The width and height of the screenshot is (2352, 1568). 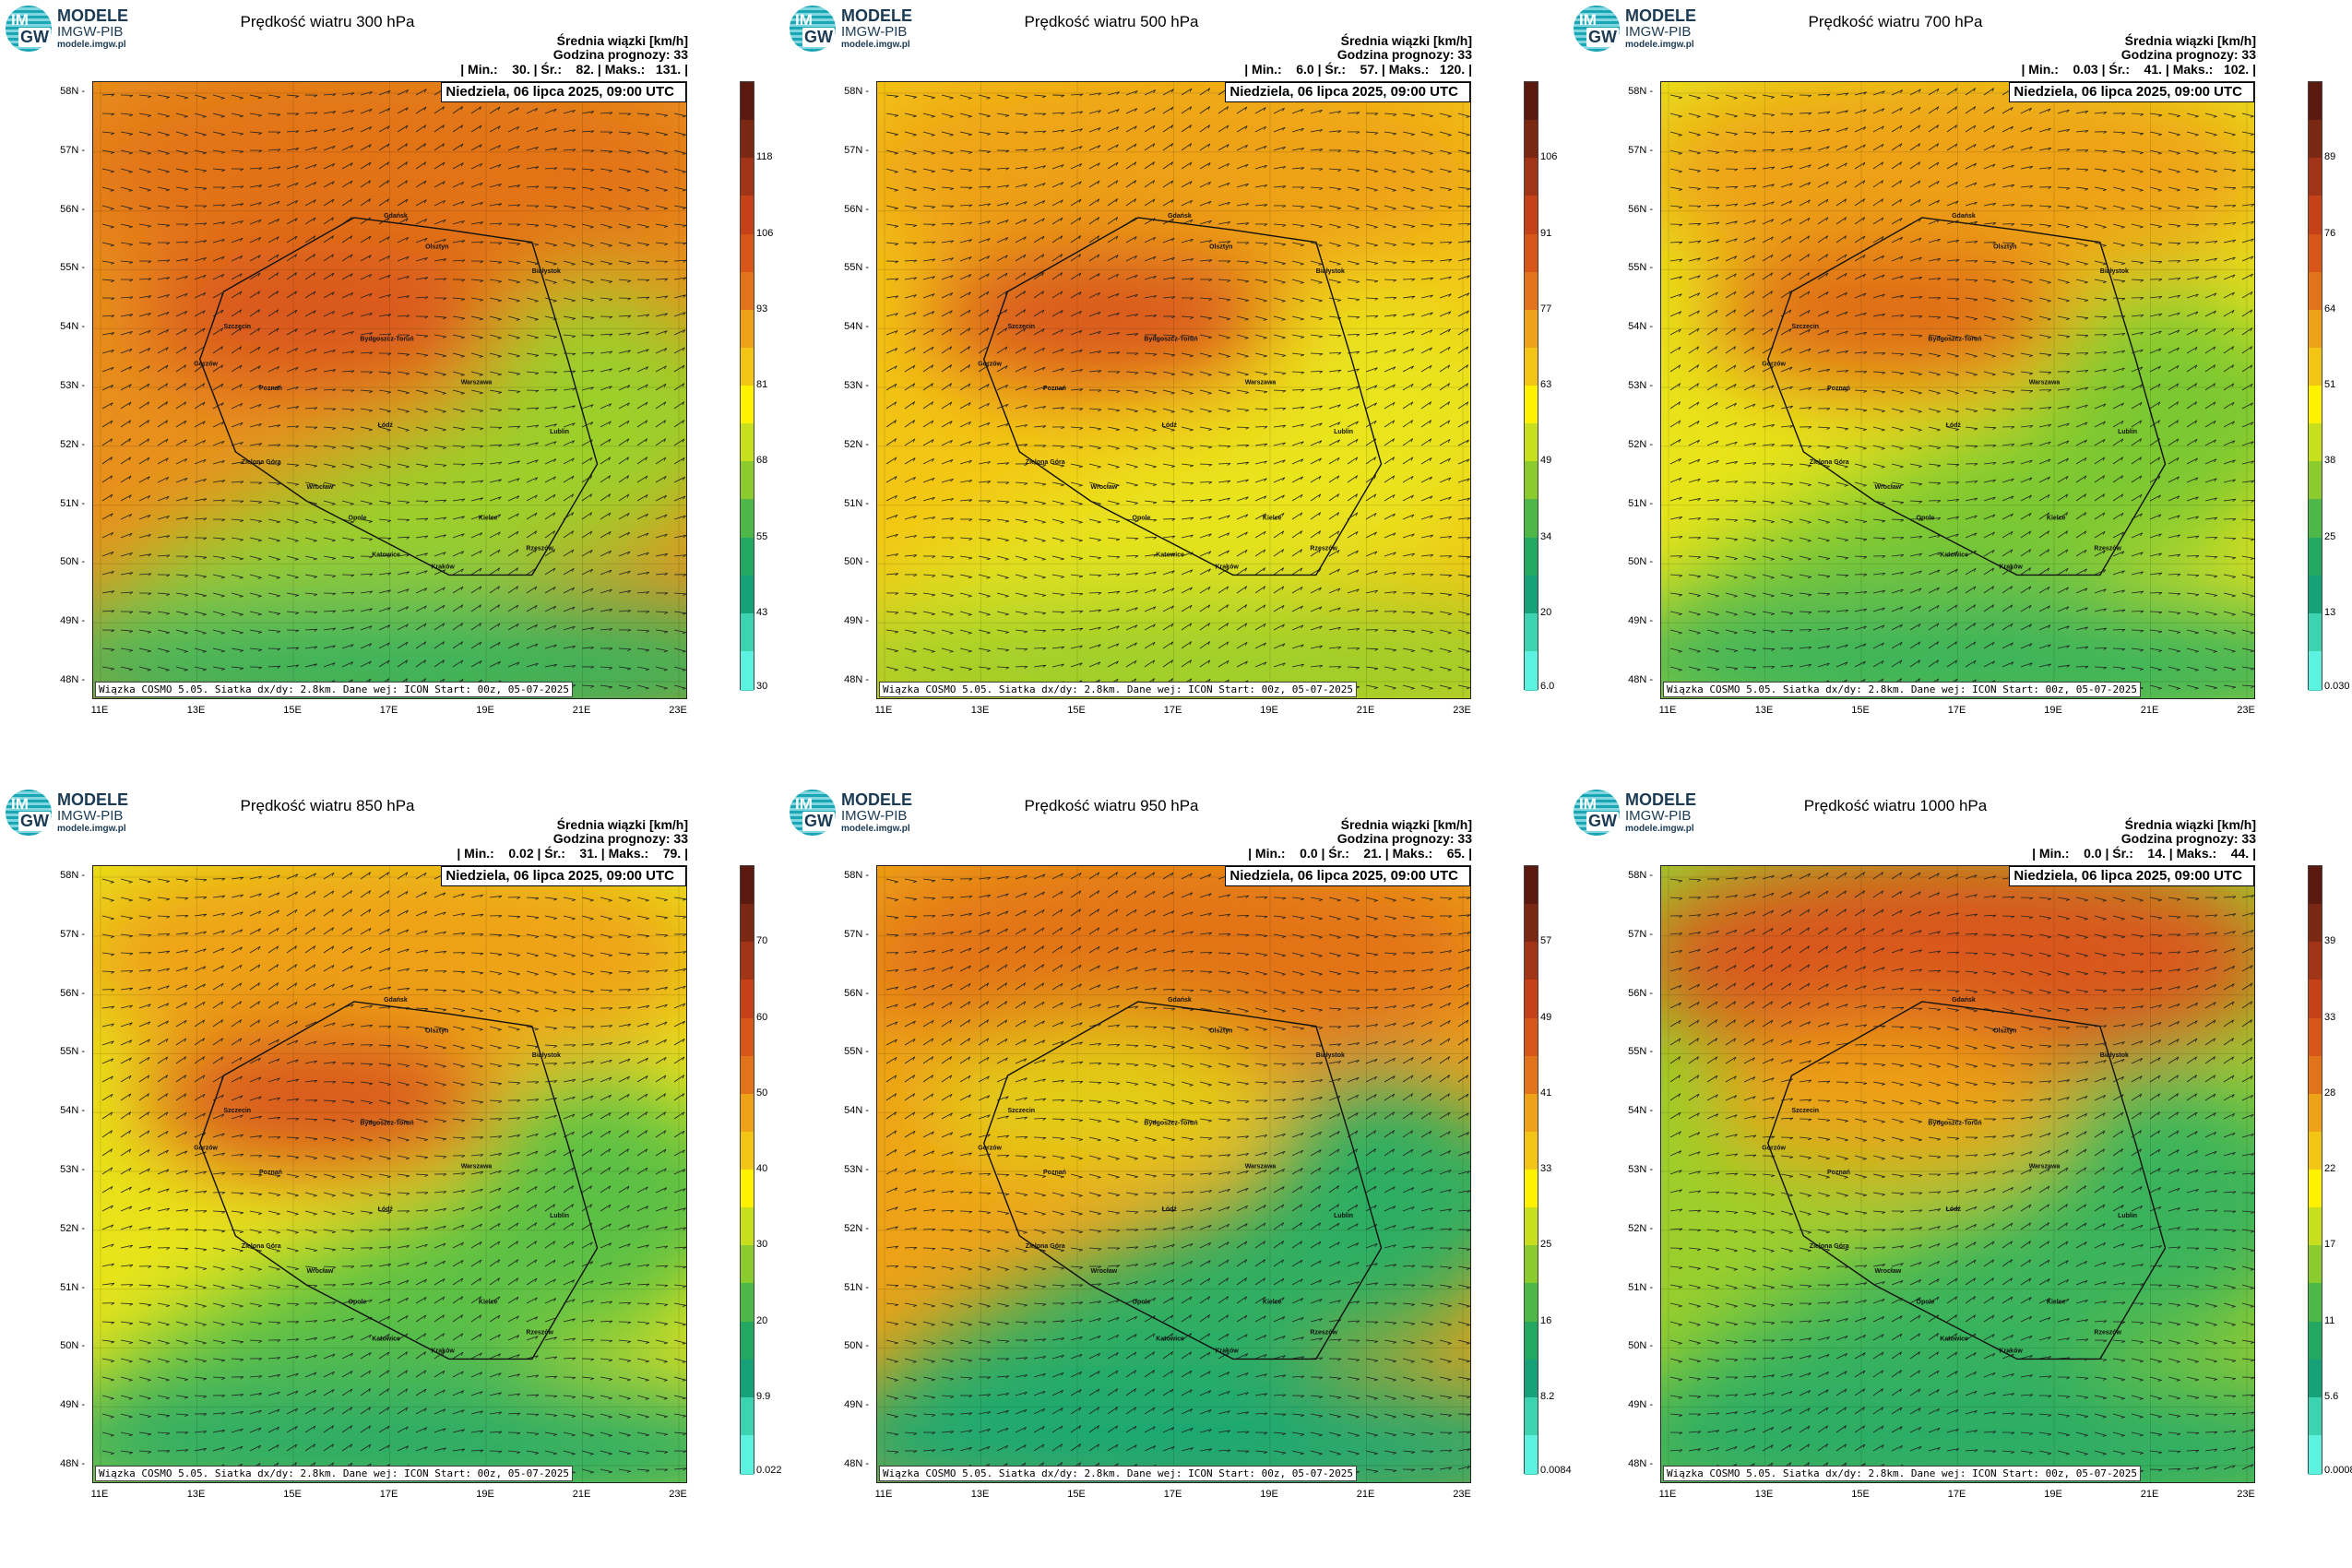 I want to click on header-stats: | Min.: 0.02 | Śr.: 31. | Maks.: 79. |, so click(x=572, y=853).